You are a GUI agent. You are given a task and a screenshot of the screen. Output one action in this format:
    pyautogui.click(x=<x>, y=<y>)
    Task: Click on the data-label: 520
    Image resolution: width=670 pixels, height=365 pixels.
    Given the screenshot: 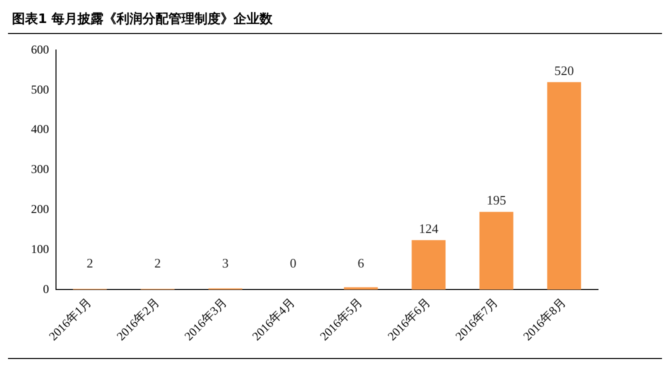 What is the action you would take?
    pyautogui.click(x=564, y=70)
    